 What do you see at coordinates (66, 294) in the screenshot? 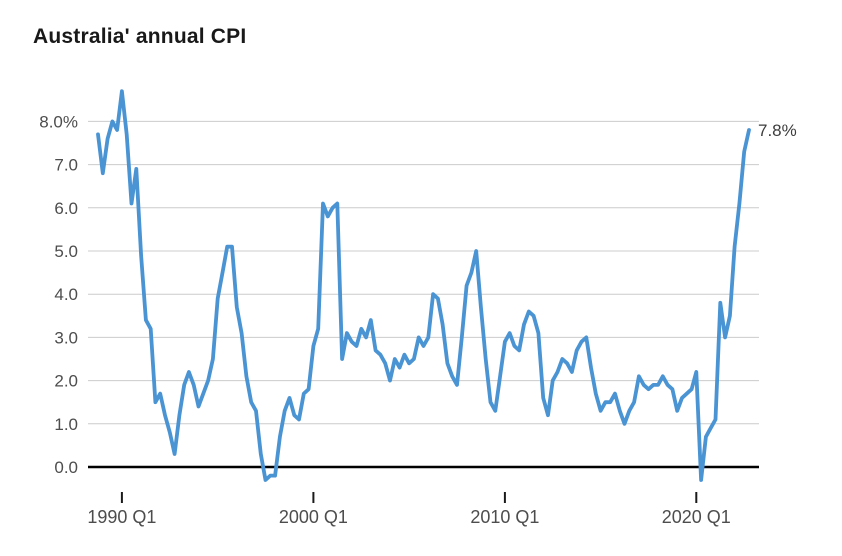
I see `y-axis-label: 4.0` at bounding box center [66, 294].